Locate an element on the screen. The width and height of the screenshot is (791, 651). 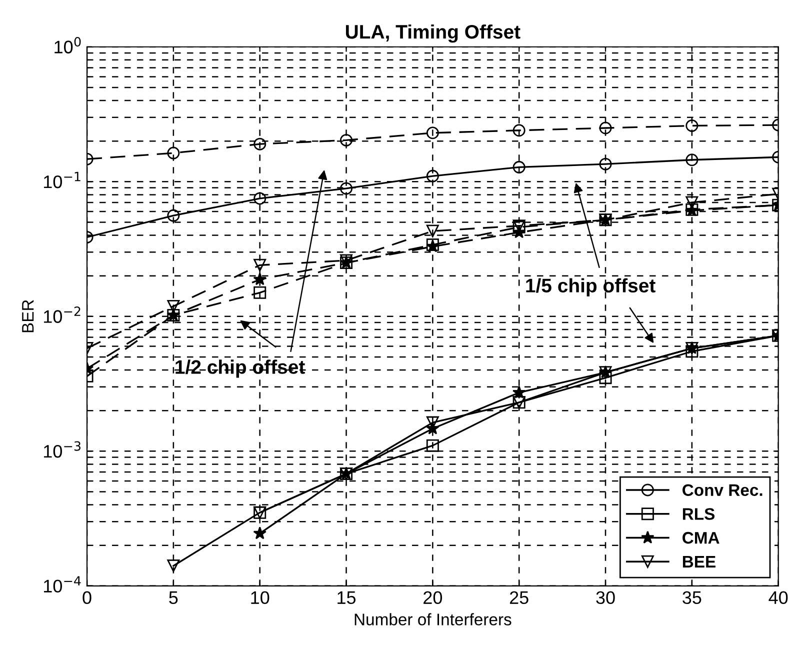
x-tick-label: 5 is located at coordinates (173, 597).